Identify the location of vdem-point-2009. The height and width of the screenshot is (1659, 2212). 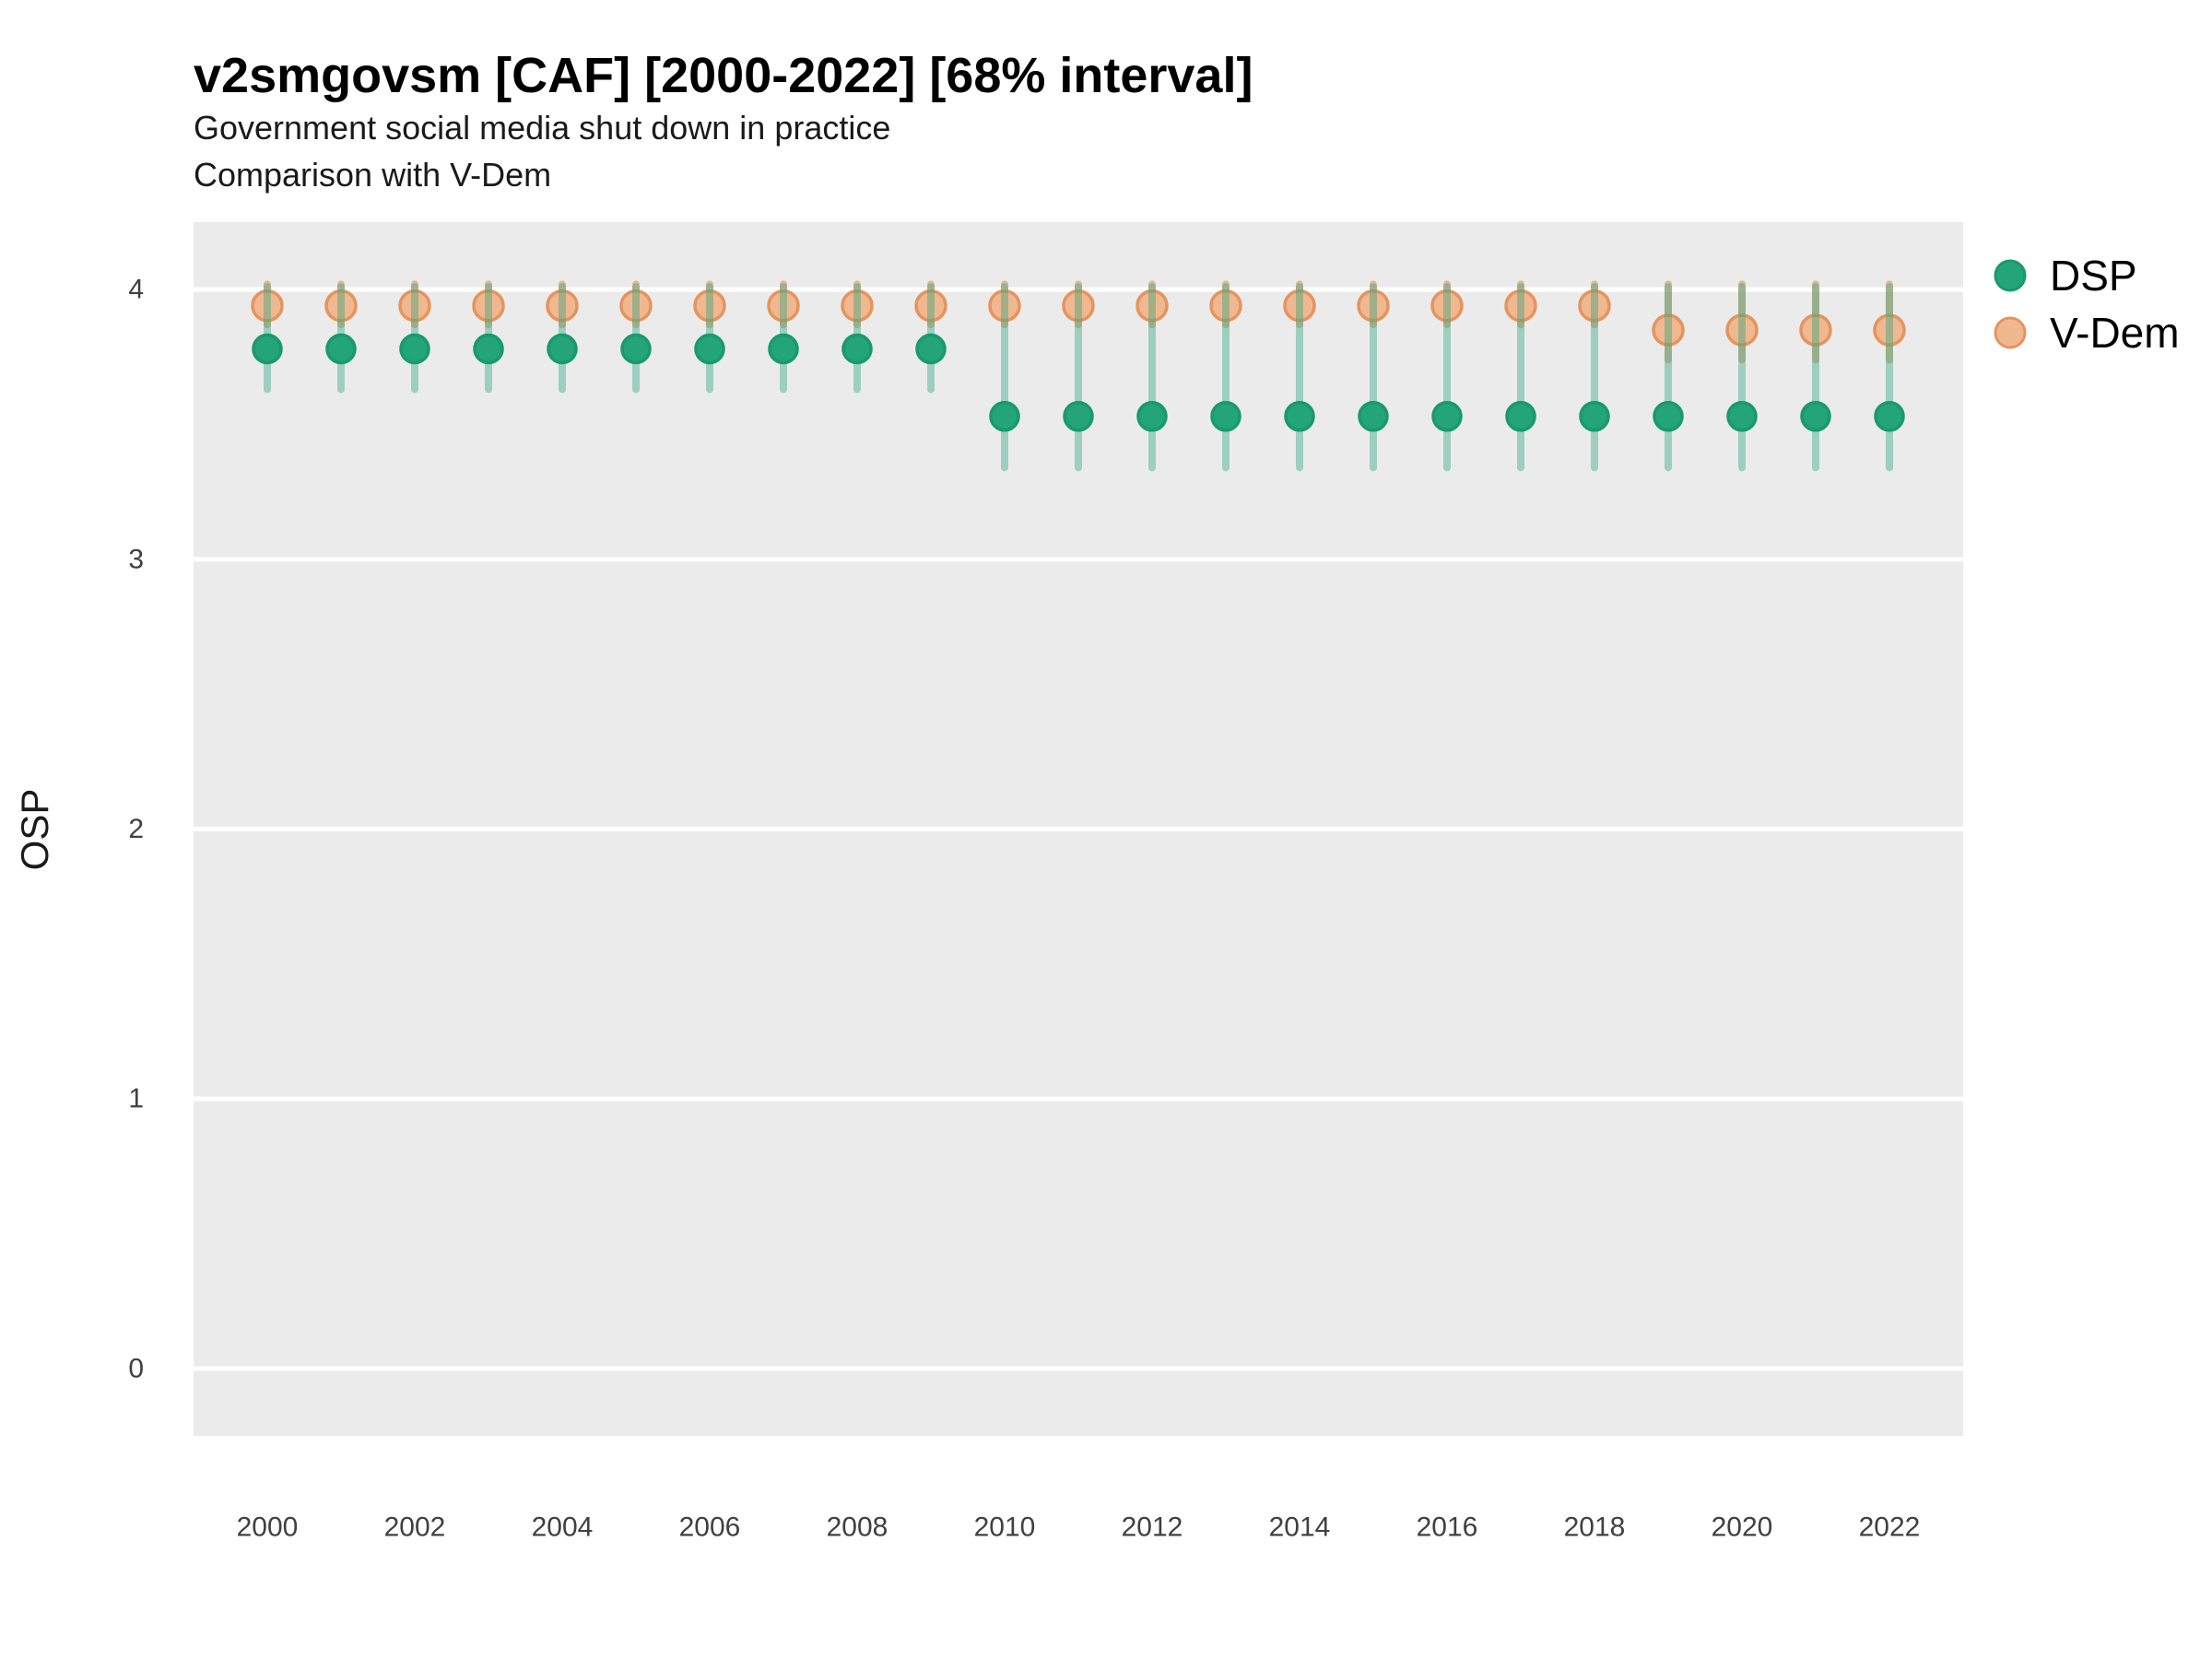
(930, 305).